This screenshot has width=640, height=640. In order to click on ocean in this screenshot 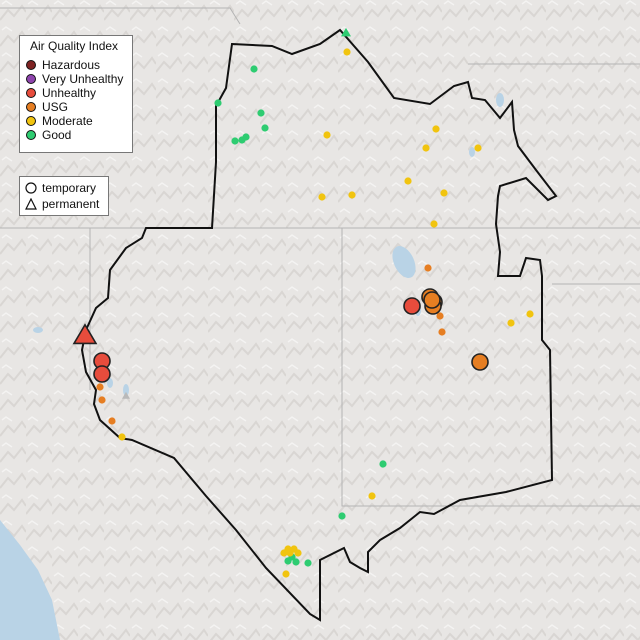, I will do `click(30, 580)`.